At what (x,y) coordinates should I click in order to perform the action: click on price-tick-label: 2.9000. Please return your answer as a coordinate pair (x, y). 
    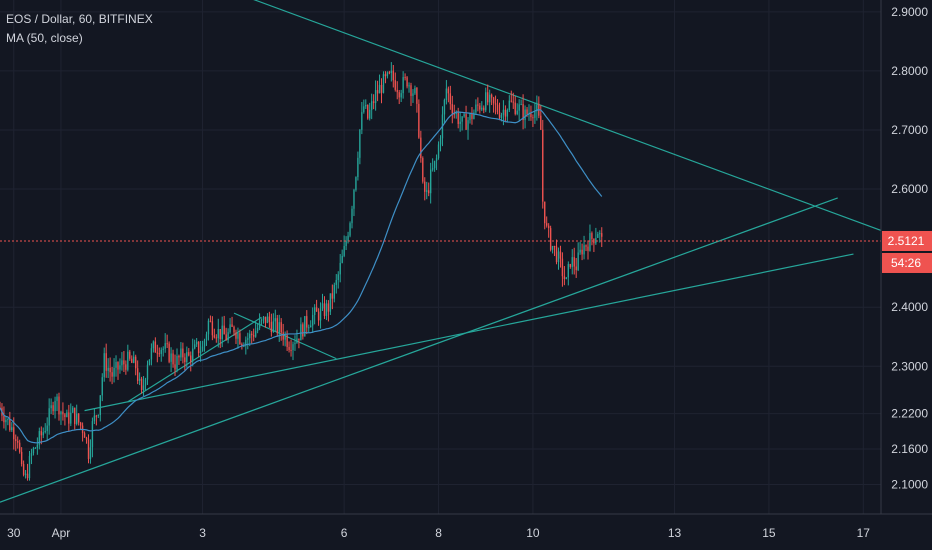
    Looking at the image, I should click on (909, 12).